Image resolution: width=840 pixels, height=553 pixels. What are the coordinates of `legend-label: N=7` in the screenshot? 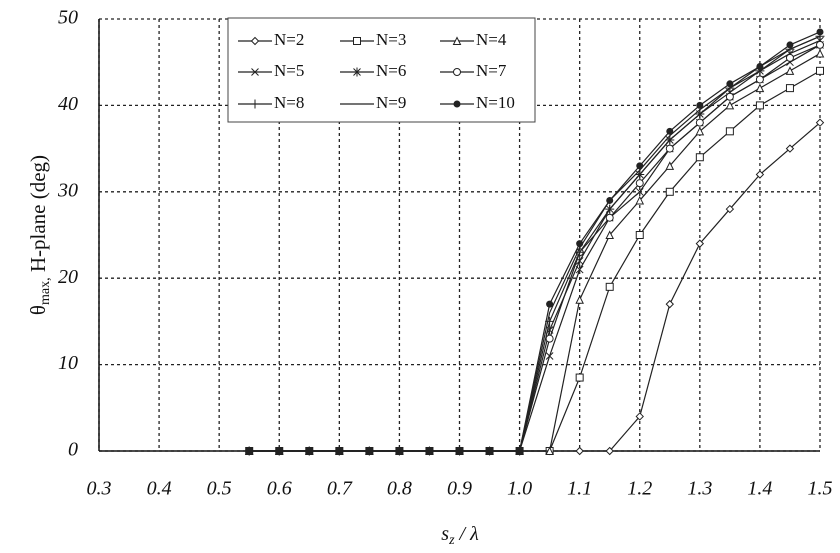 It's located at (491, 70).